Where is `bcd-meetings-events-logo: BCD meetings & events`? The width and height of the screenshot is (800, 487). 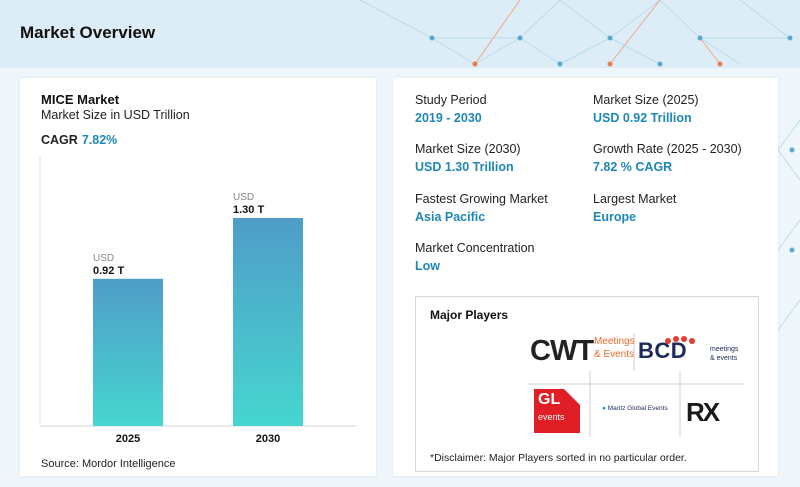
bcd-meetings-events-logo: BCD meetings & events is located at coordinates (693, 352).